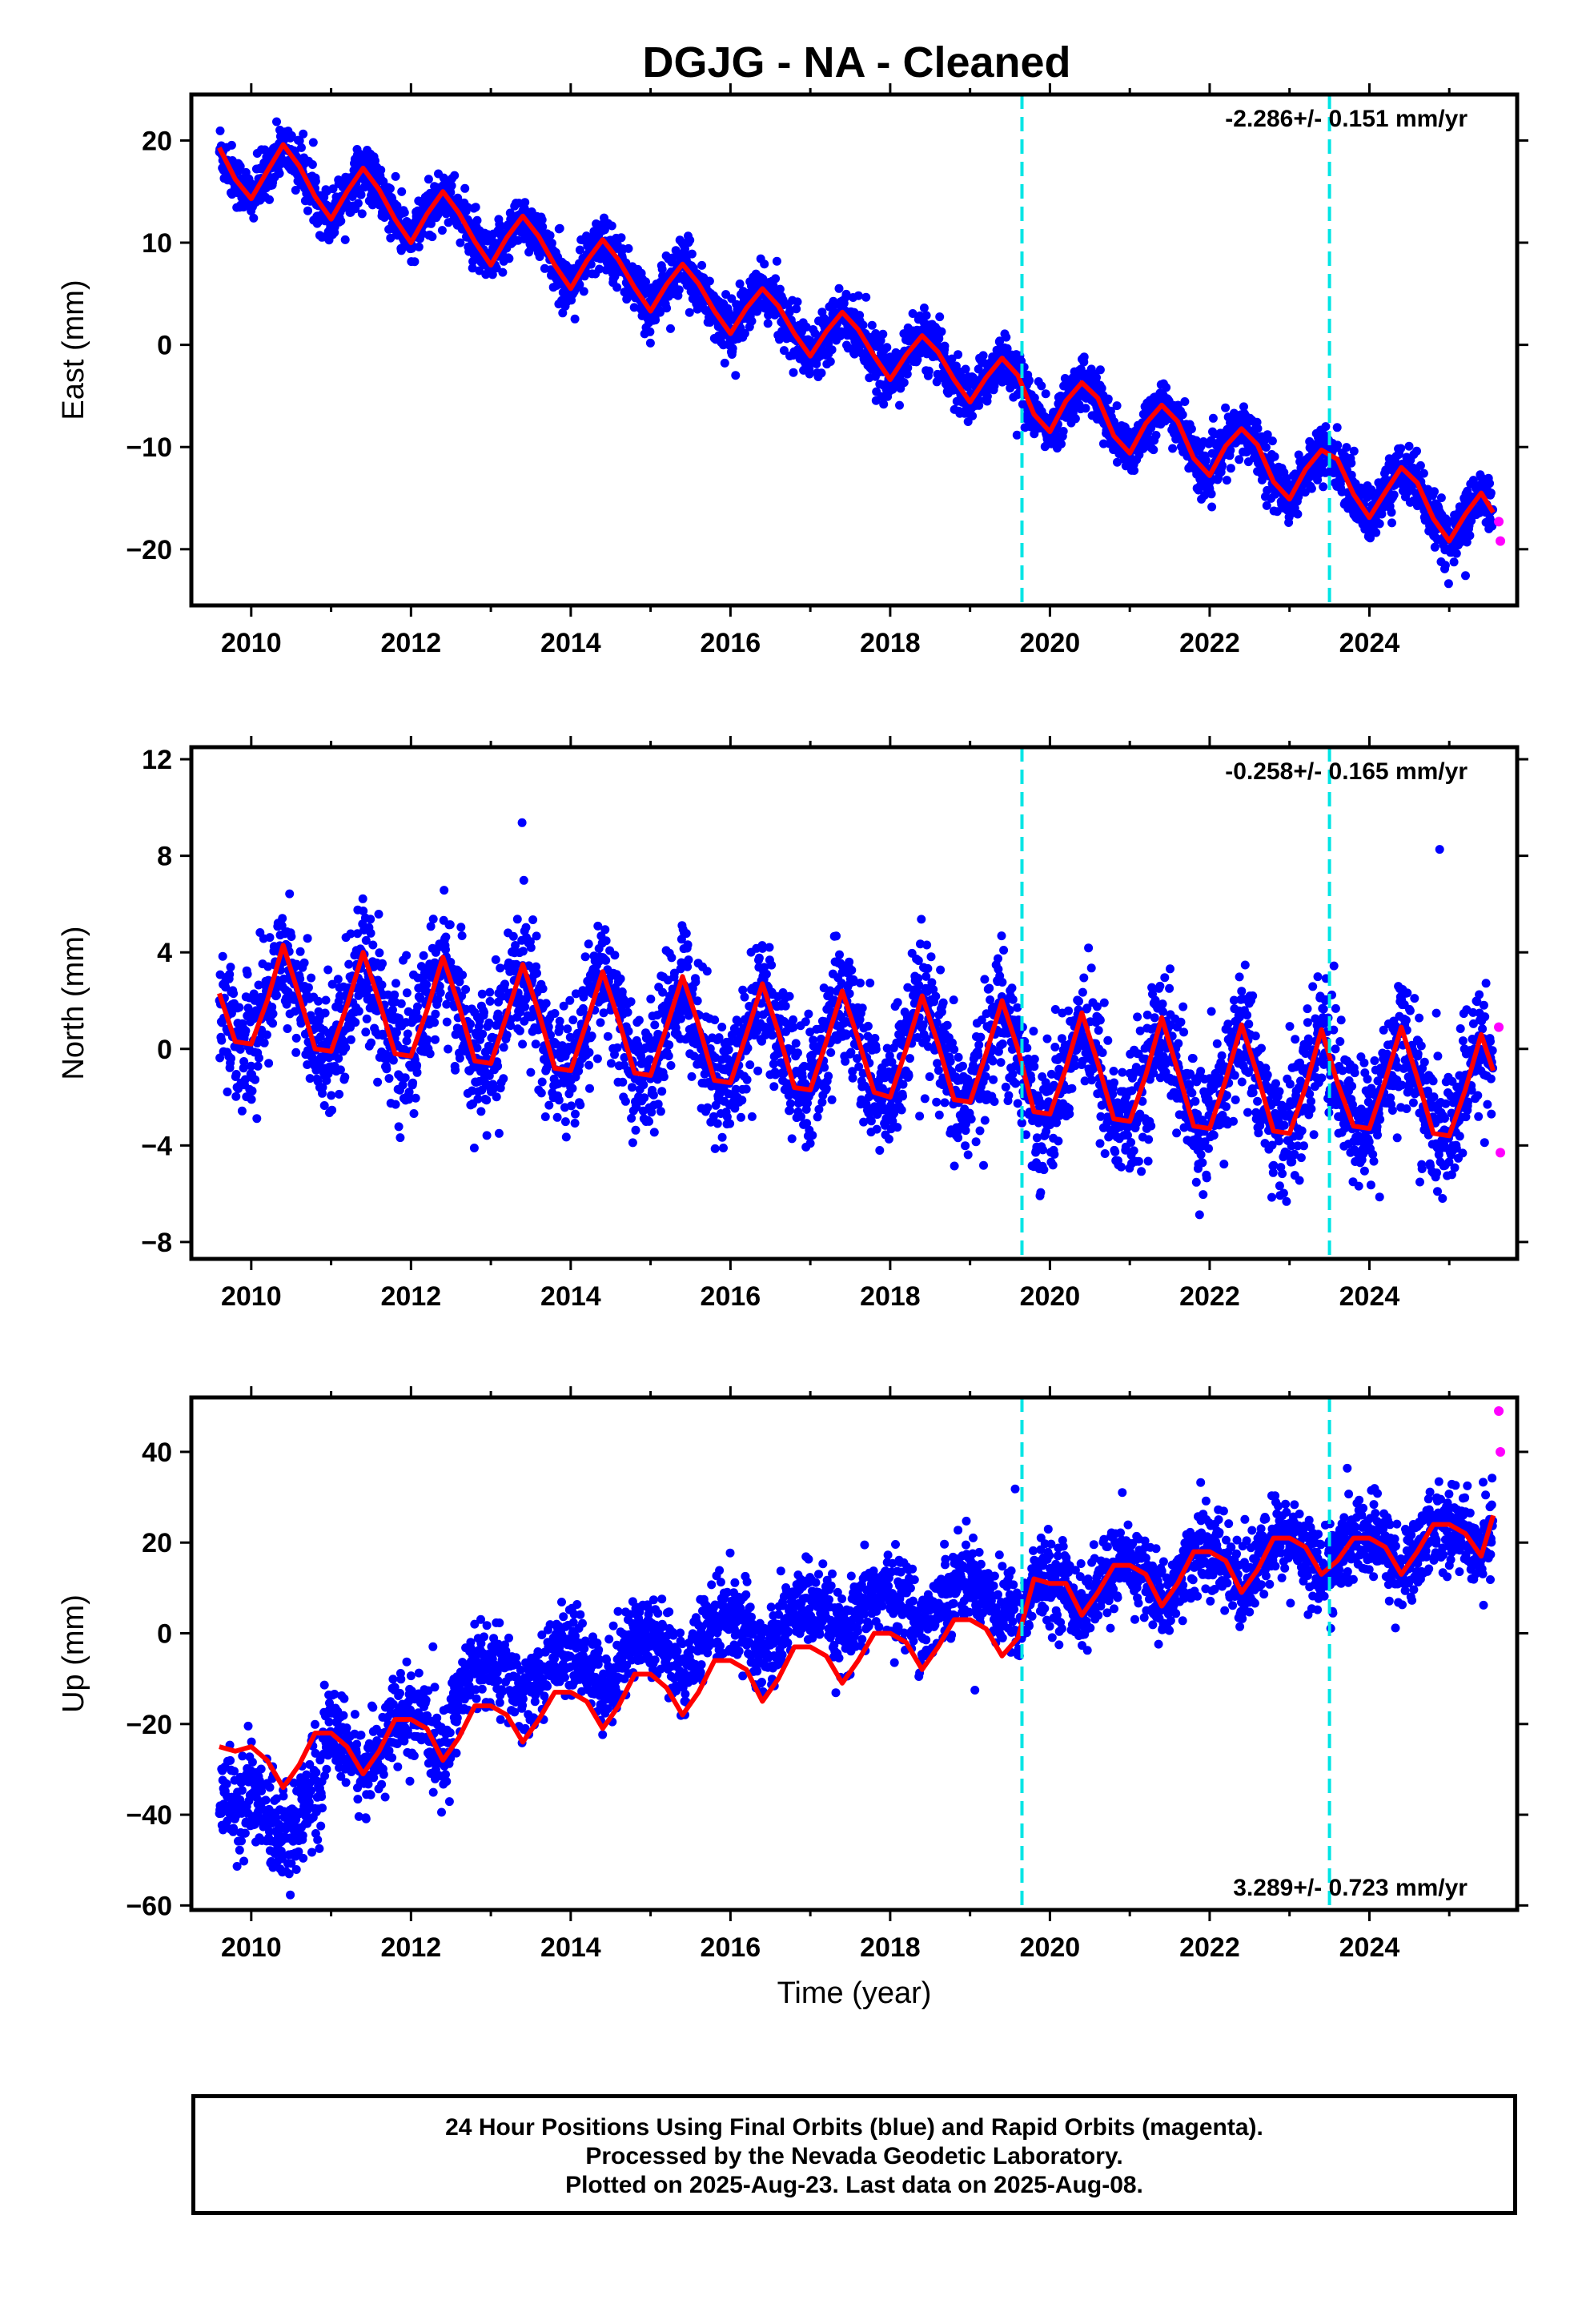 The image size is (1582, 2324). I want to click on east-model-line, so click(856, 343).